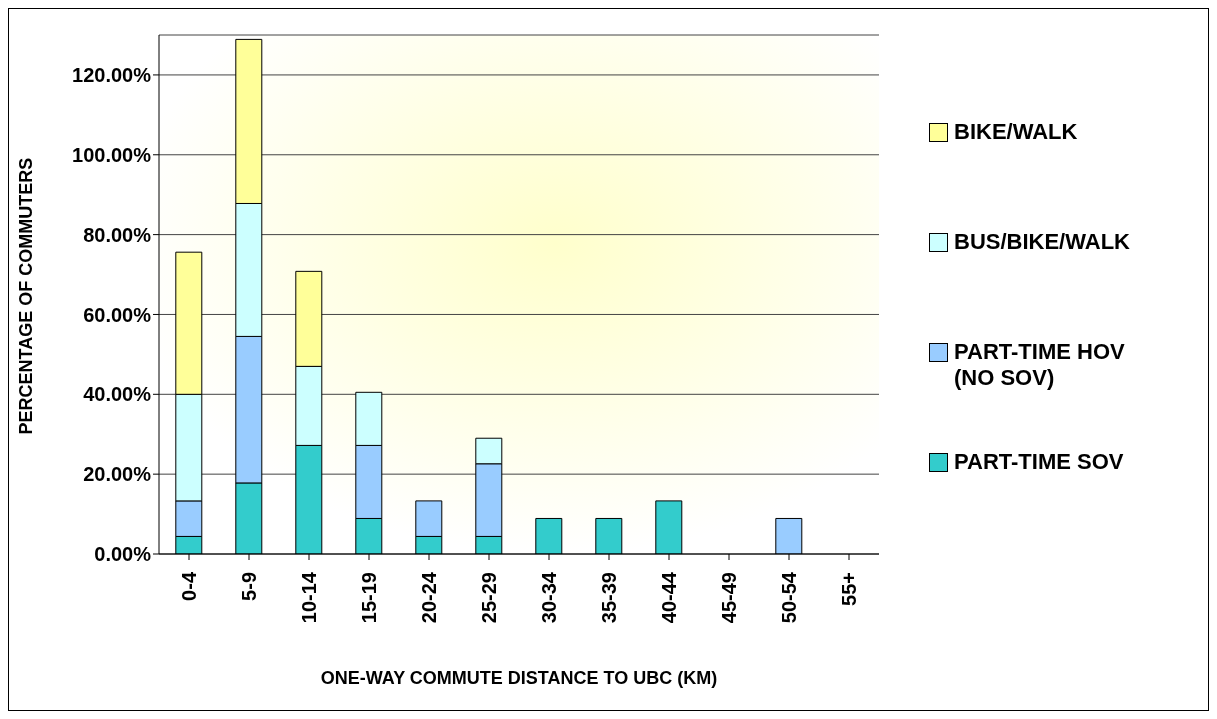  Describe the element at coordinates (189, 586) in the screenshot. I see `x-tick-label: 0-4` at that location.